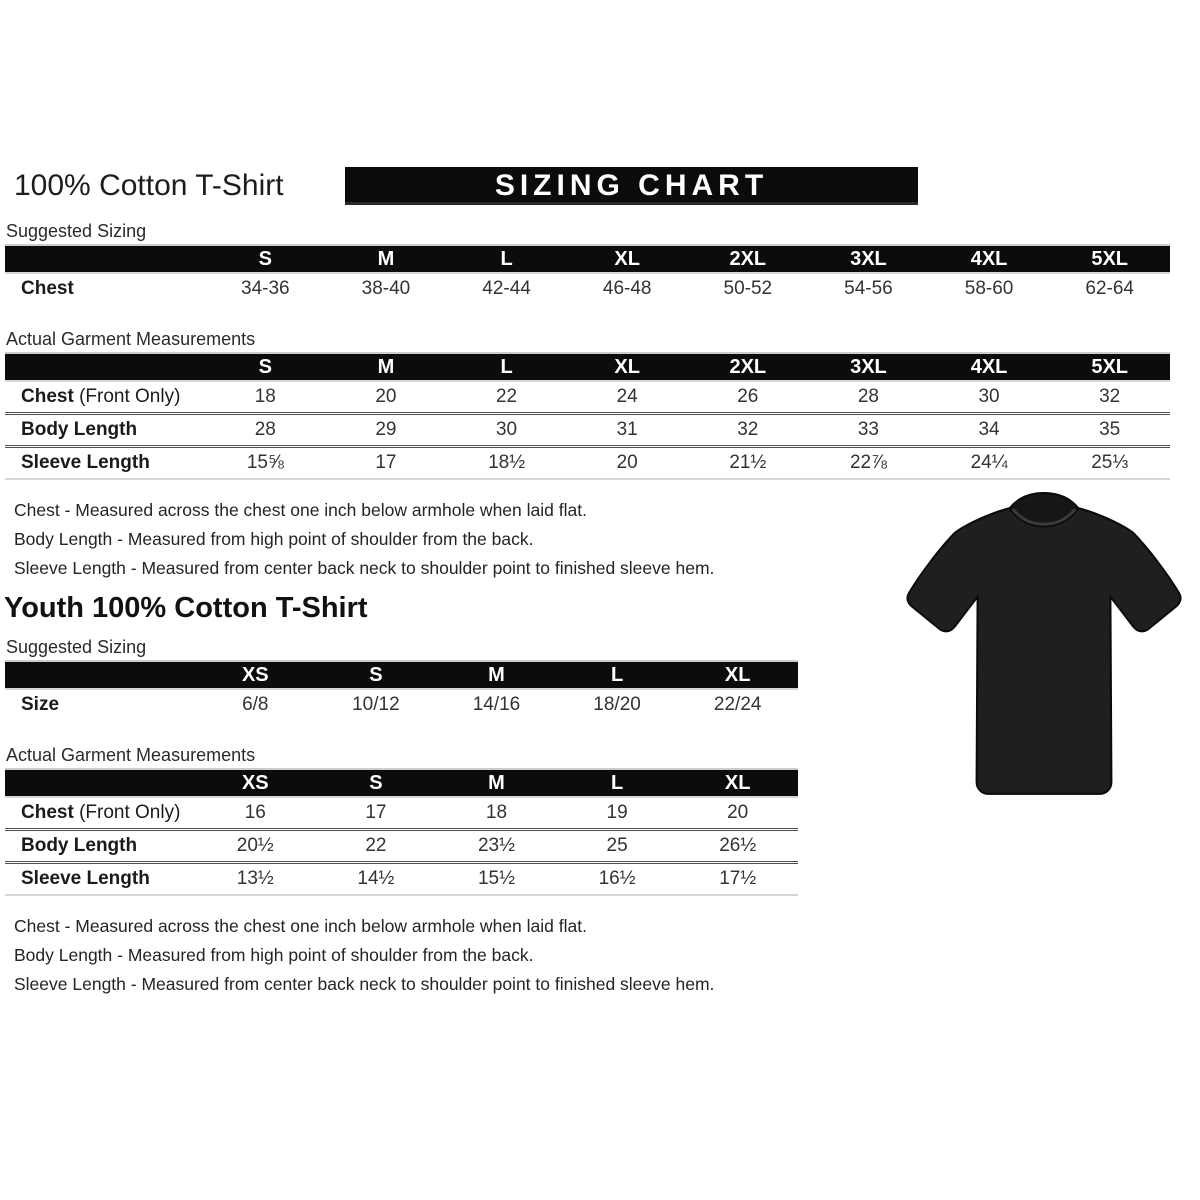  I want to click on table-row: Body Length 20½ 22 23½ 25 26½, so click(401, 845).